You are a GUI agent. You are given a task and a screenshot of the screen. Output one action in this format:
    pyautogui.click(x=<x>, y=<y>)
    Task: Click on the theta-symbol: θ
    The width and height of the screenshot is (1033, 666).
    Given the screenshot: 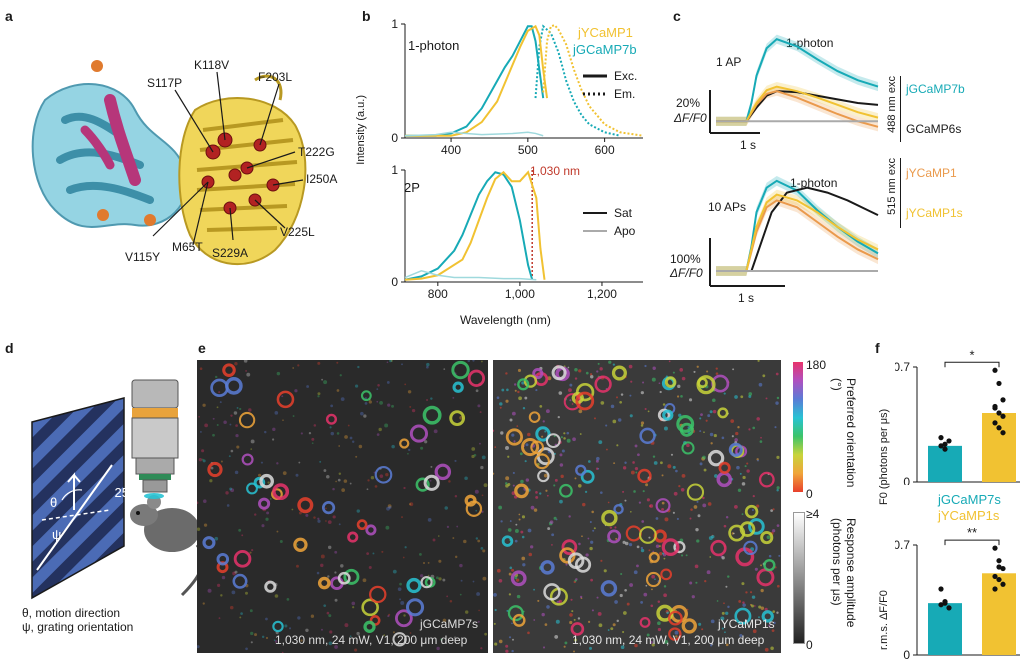 What is the action you would take?
    pyautogui.click(x=54, y=502)
    